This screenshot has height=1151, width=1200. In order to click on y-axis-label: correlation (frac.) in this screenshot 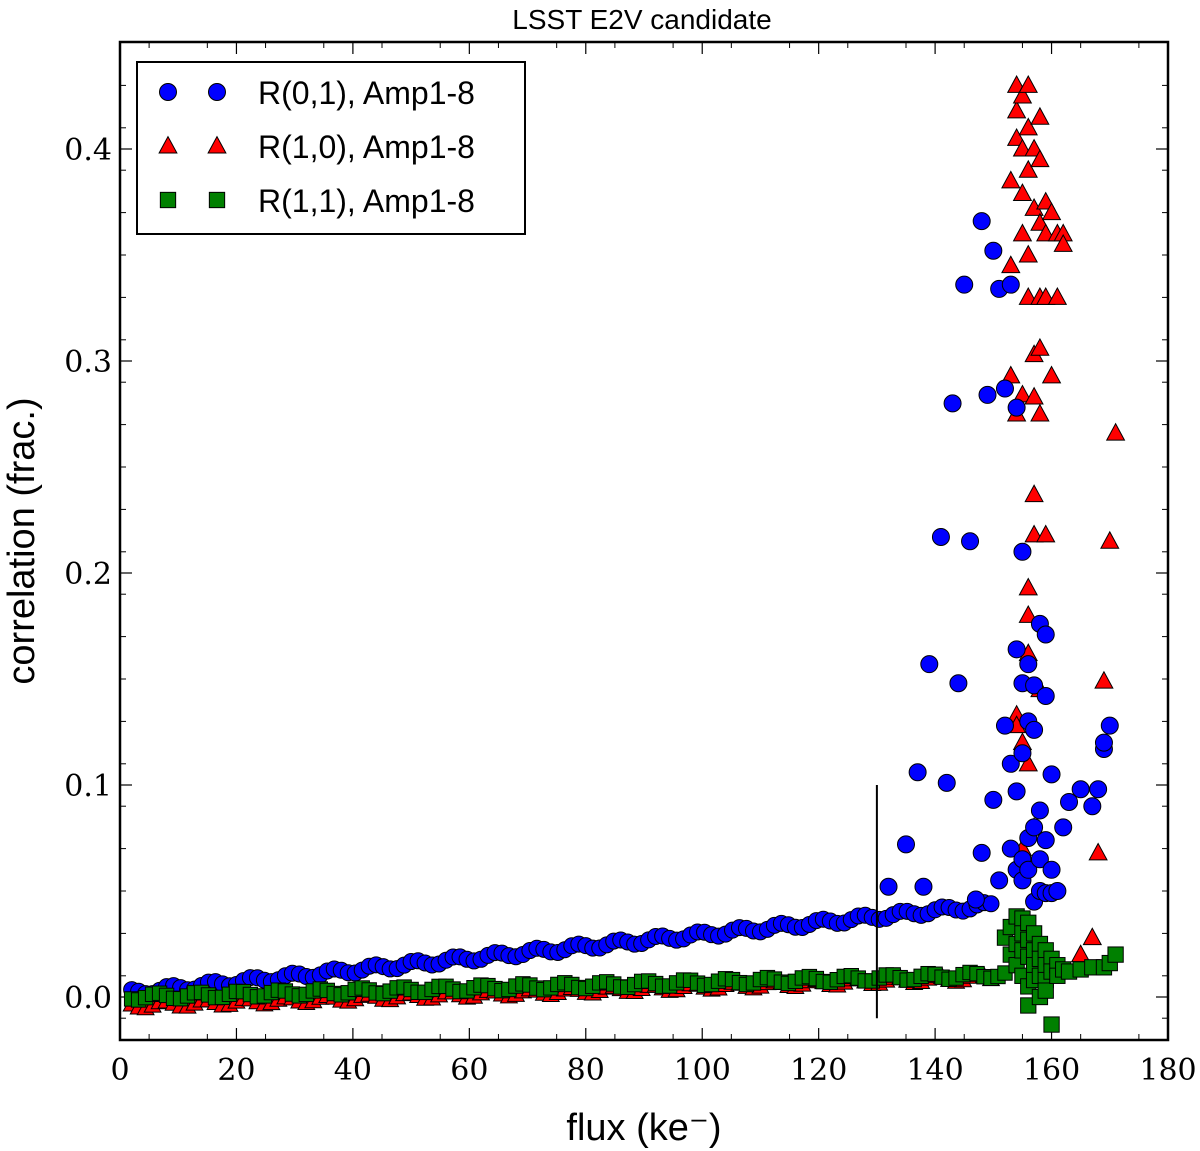, I will do `click(22, 540)`.